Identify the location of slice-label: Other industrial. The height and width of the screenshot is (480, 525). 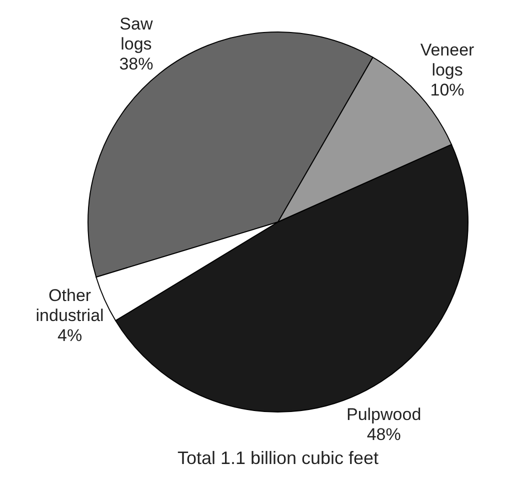
(70, 305).